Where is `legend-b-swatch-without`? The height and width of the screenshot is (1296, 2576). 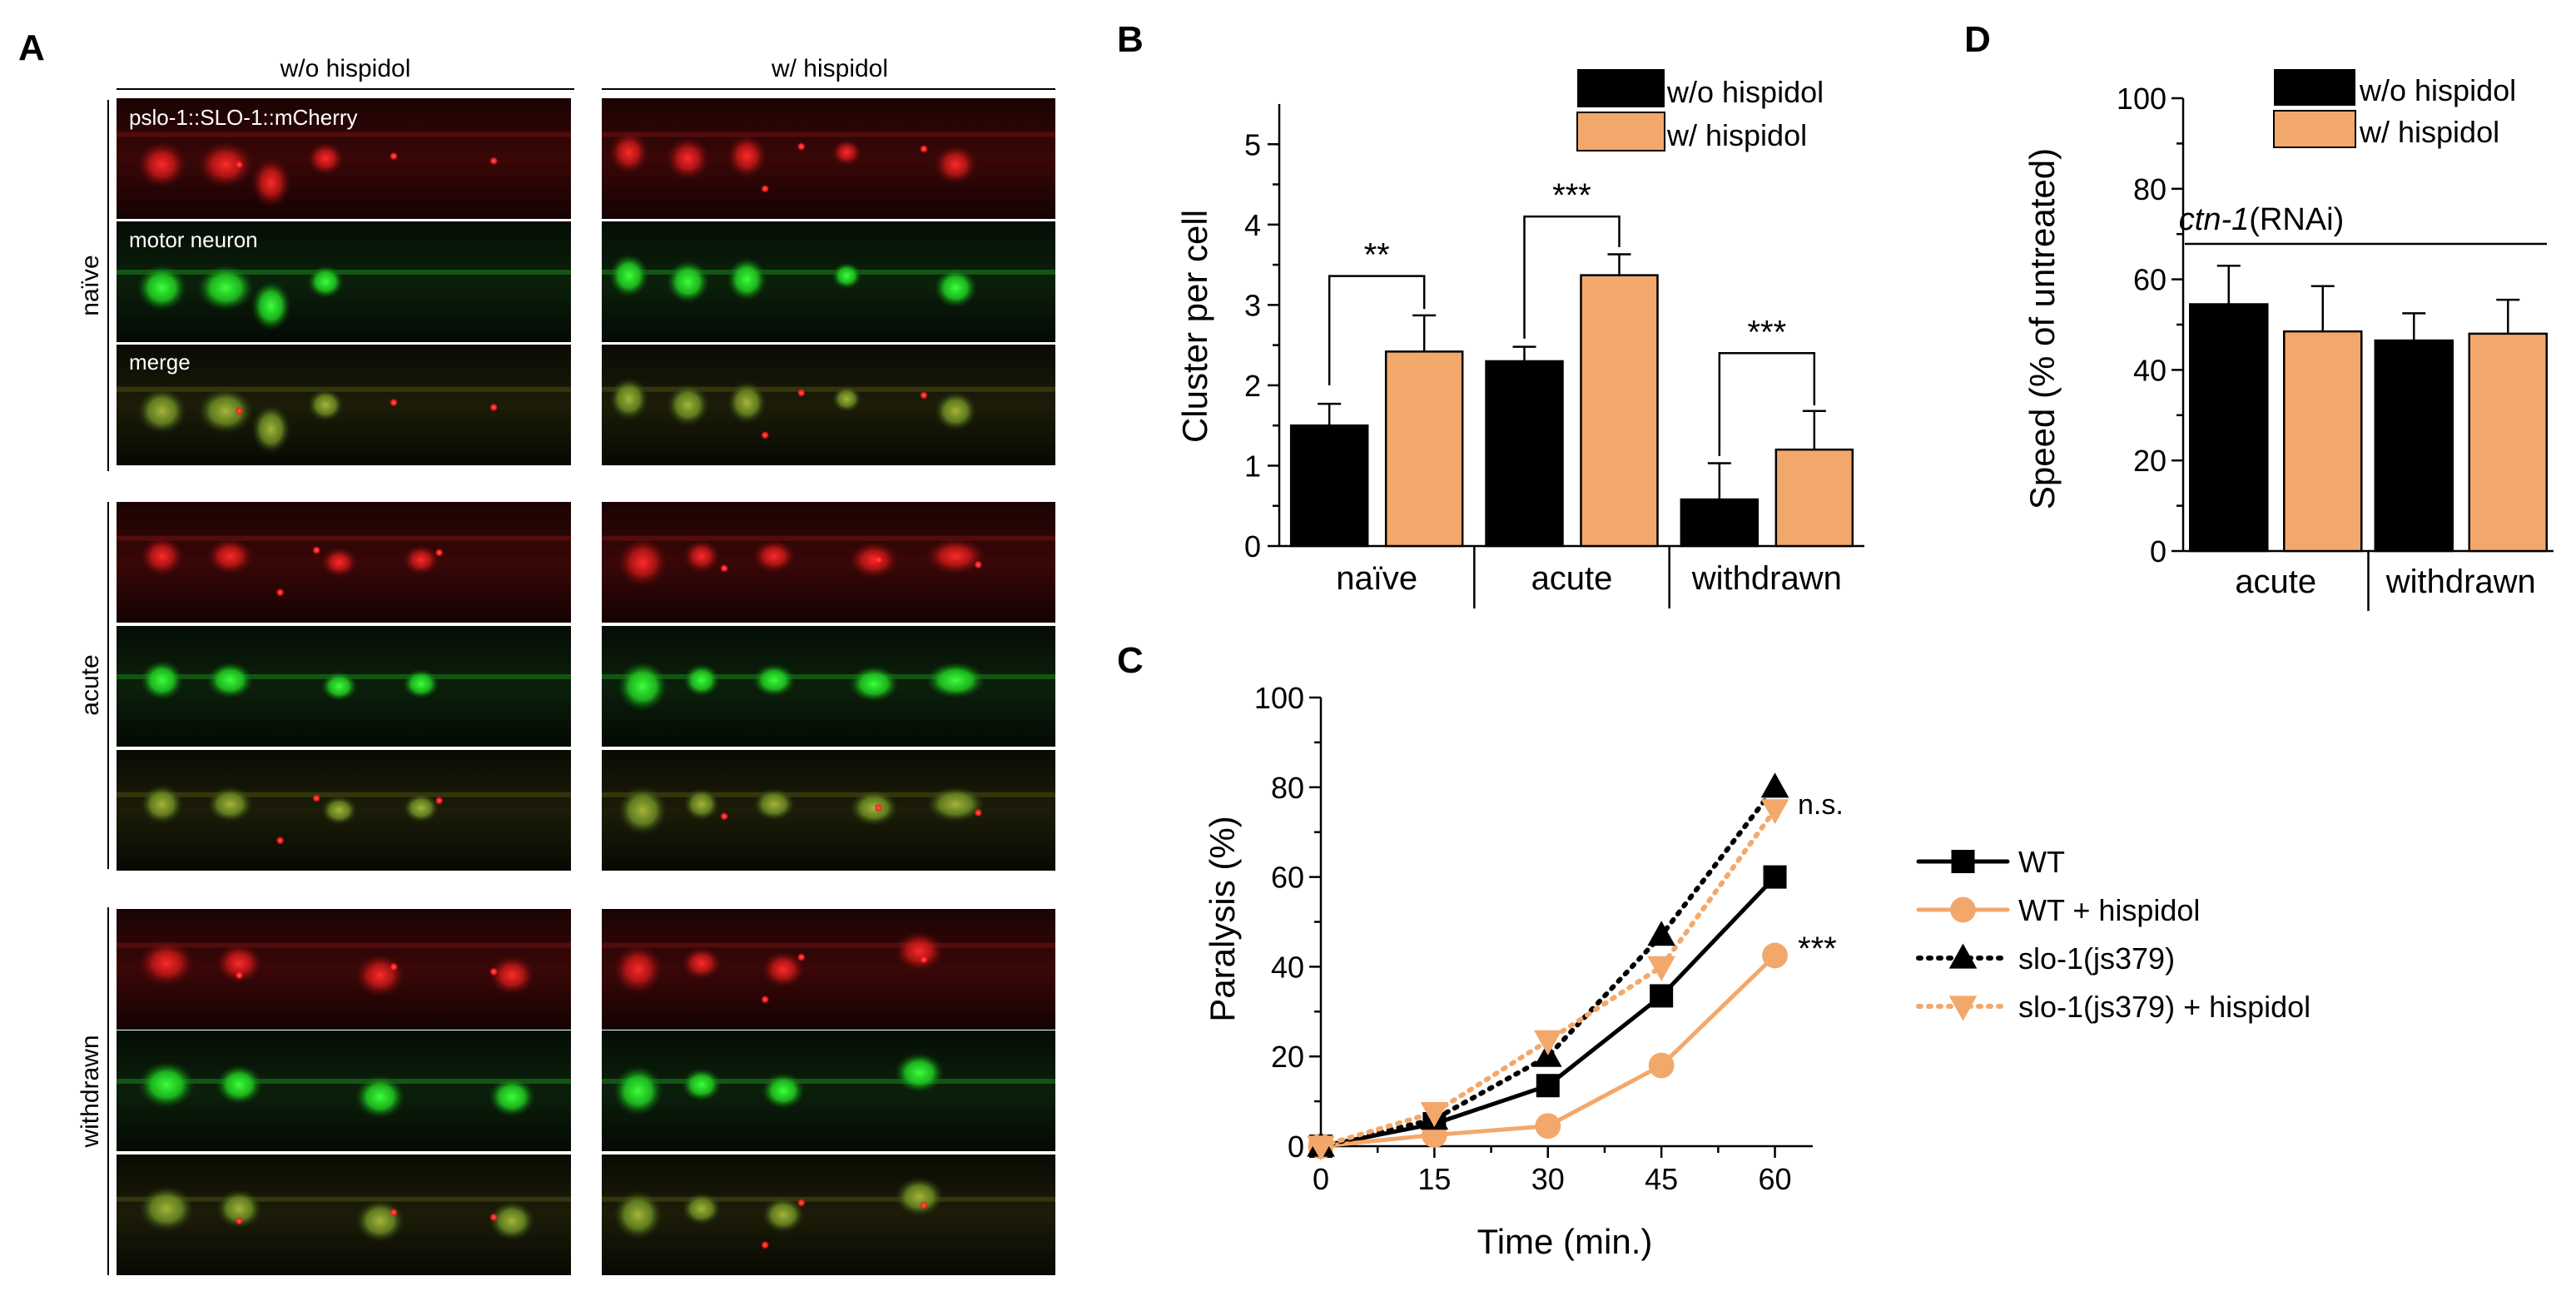 legend-b-swatch-without is located at coordinates (1621, 88).